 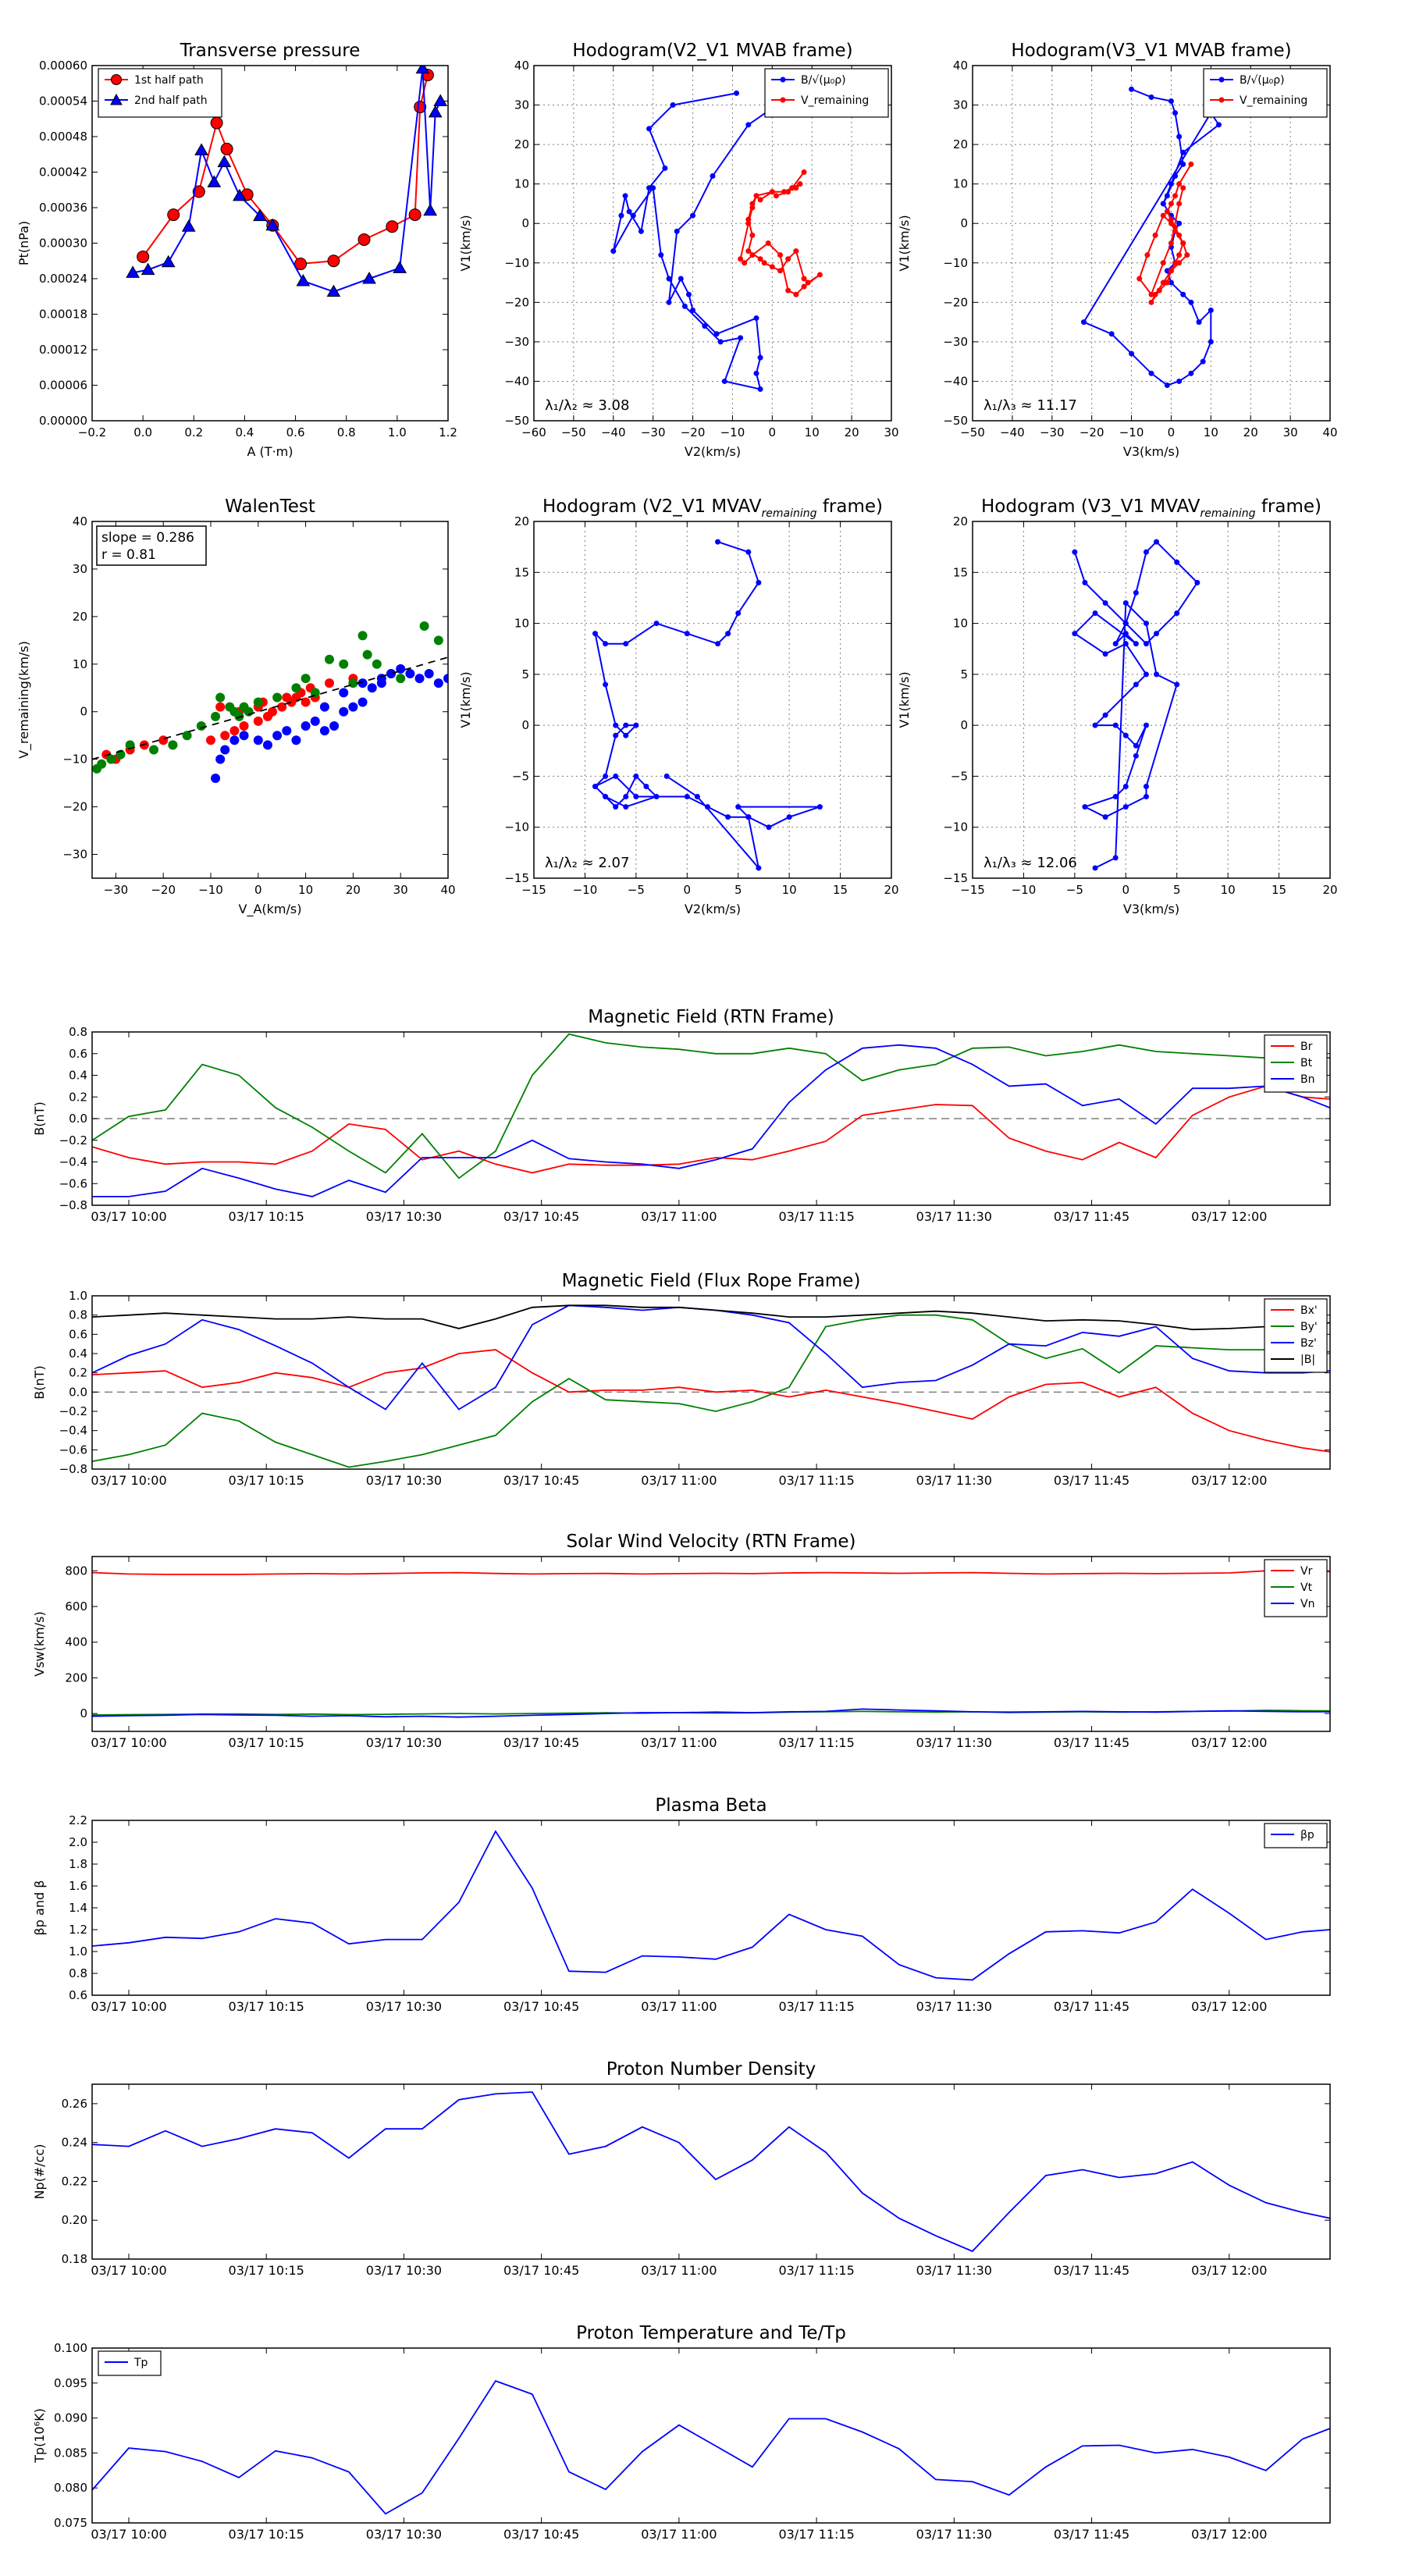 I want to click on series-line-Vr, so click(x=711, y=1572).